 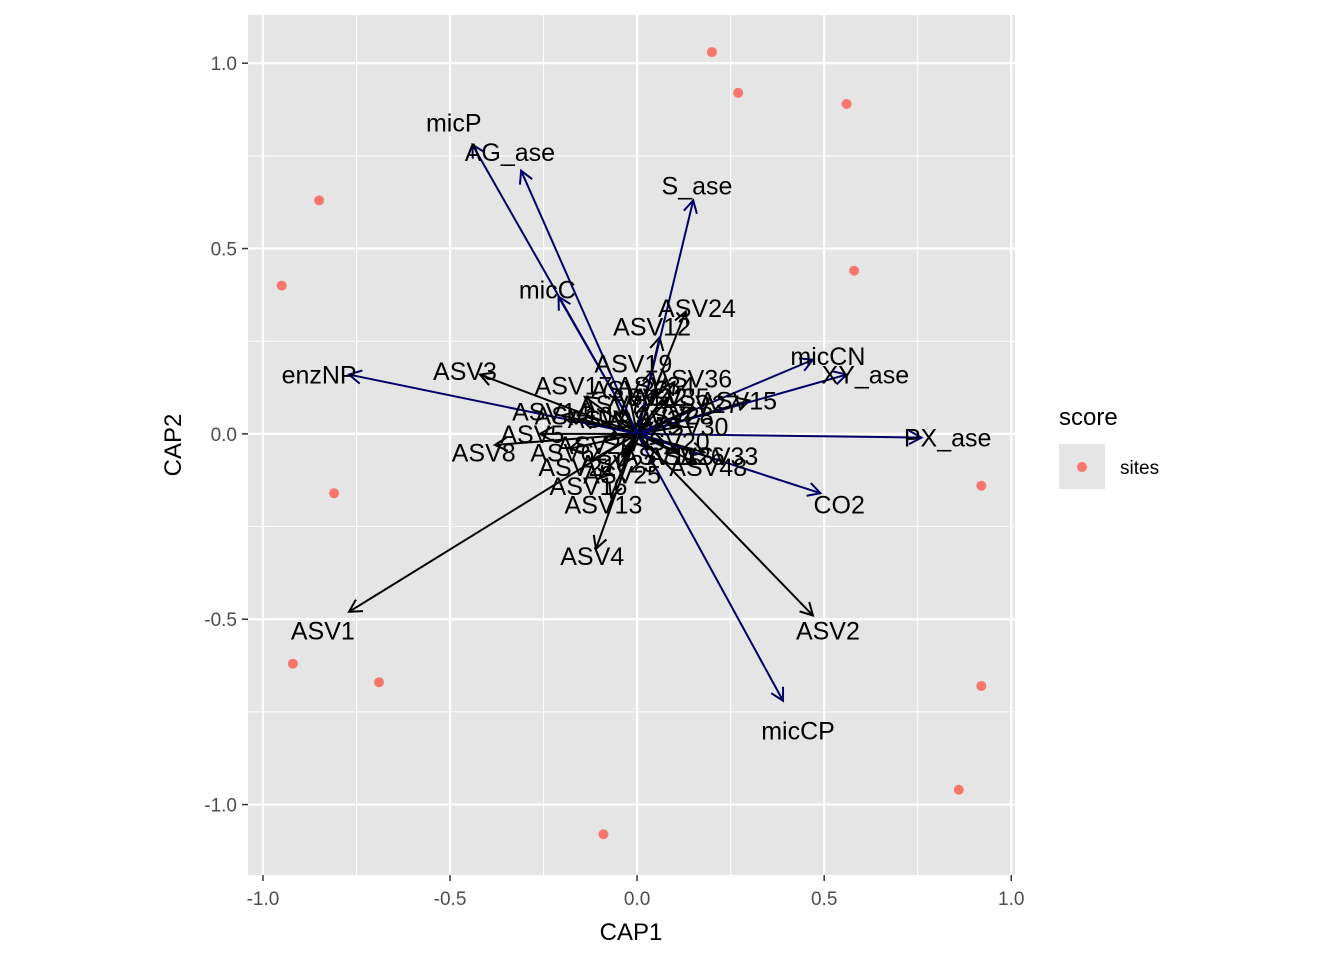 I want to click on species-label-asv32: ASV32, so click(x=630, y=390).